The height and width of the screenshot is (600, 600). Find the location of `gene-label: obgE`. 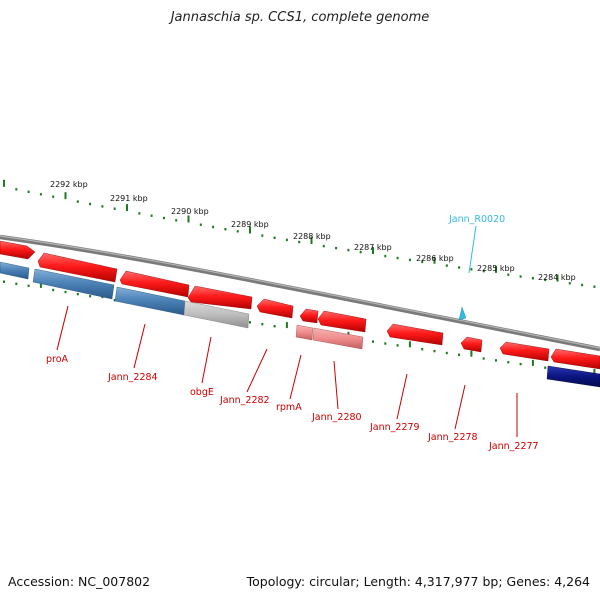

gene-label: obgE is located at coordinates (202, 392).